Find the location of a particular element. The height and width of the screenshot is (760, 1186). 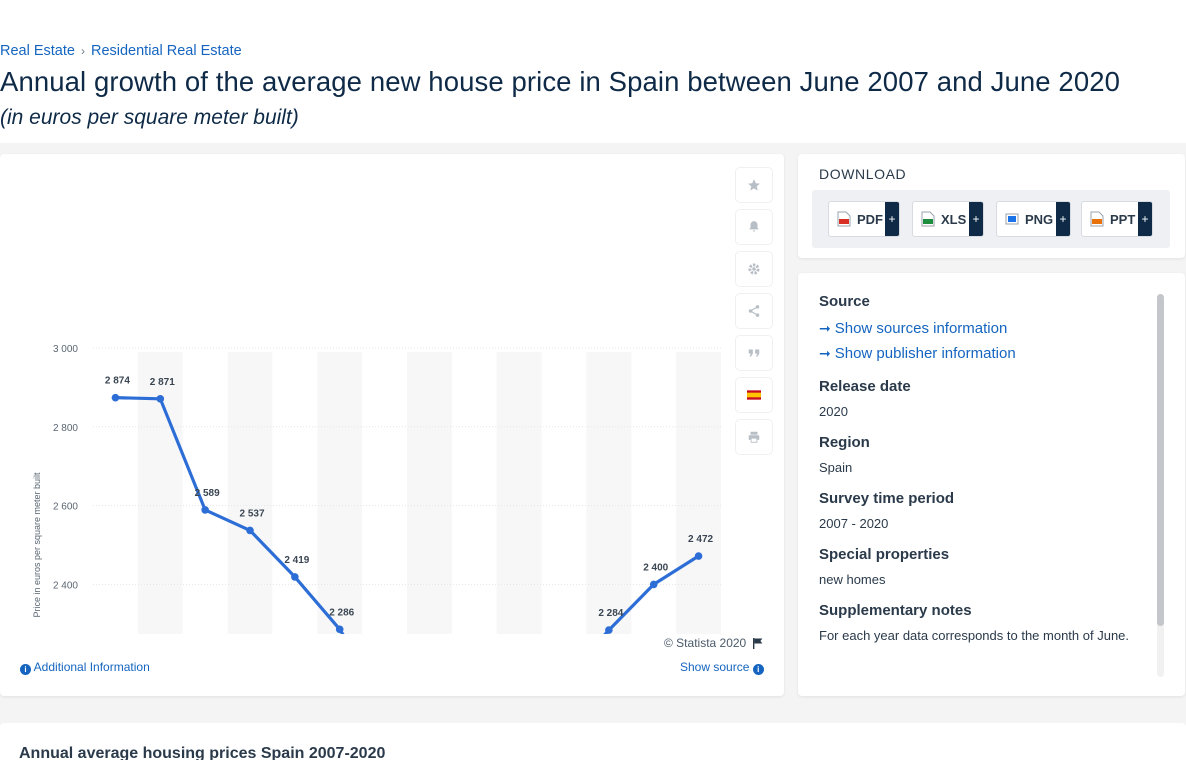

source-heading: Source is located at coordinates (844, 301).